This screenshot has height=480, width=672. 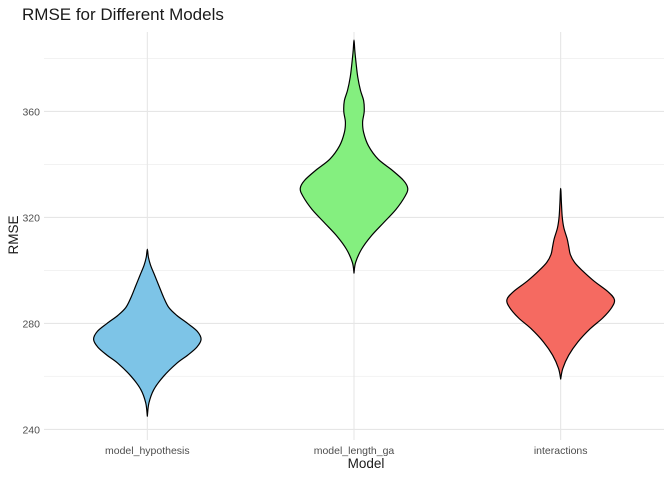 I want to click on y-axis-ticks: 240 280 320 360, so click(x=31, y=271).